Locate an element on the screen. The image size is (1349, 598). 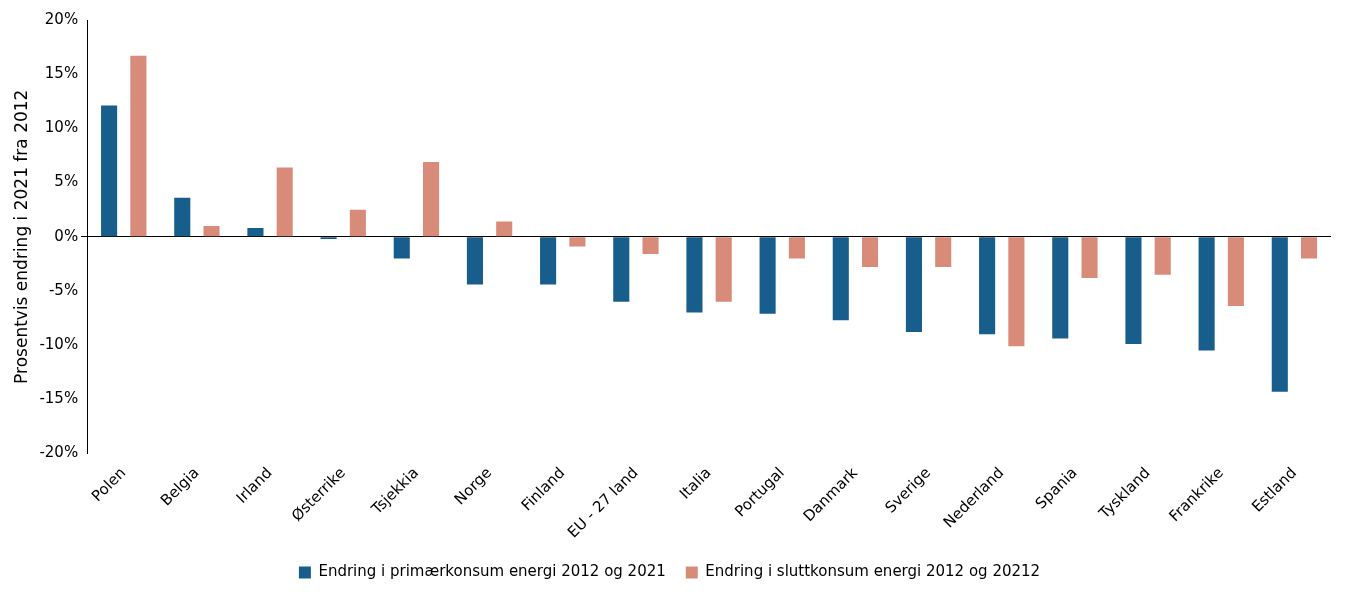
legend-label: Endring i primærkonsum energi 2012 og 2021 is located at coordinates (492, 571).